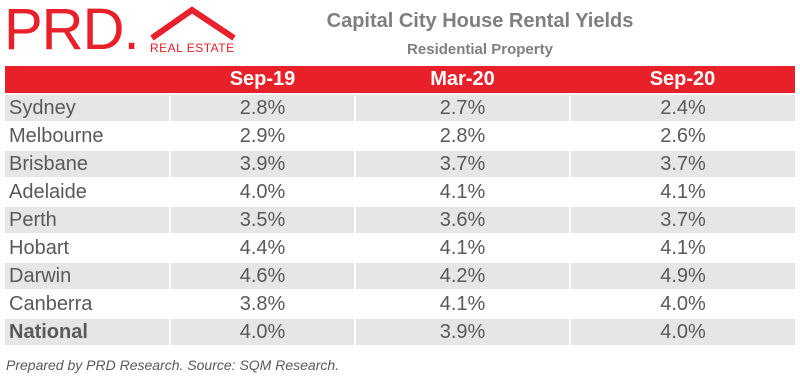 The height and width of the screenshot is (381, 800). I want to click on table-row: Perth 3.5% 3.6% 3.7%, so click(400, 219).